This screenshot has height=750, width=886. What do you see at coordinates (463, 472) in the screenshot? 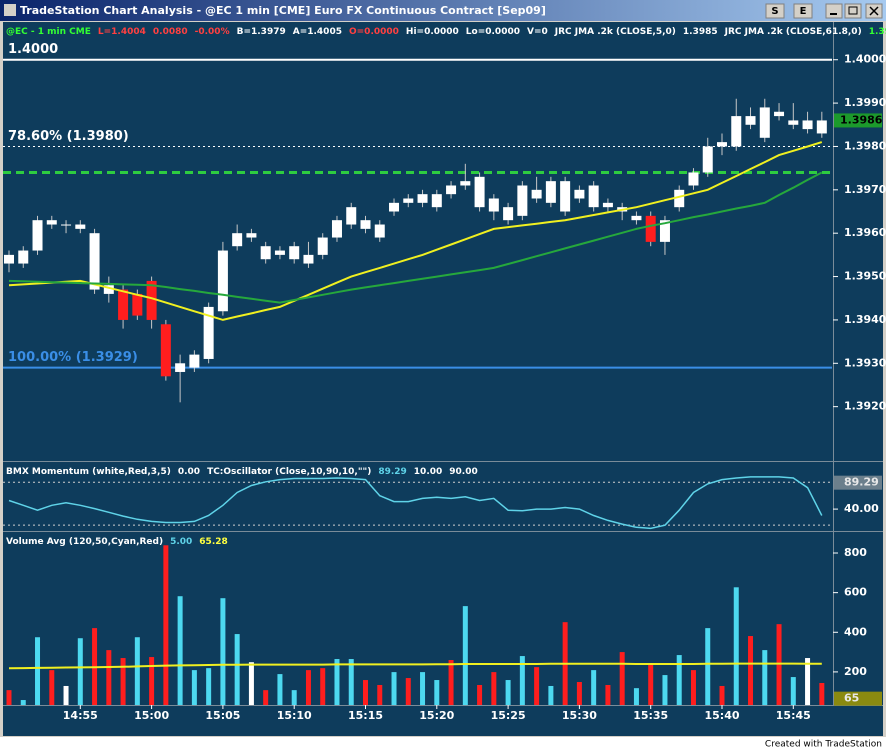
I see `header-item: 90.00` at bounding box center [463, 472].